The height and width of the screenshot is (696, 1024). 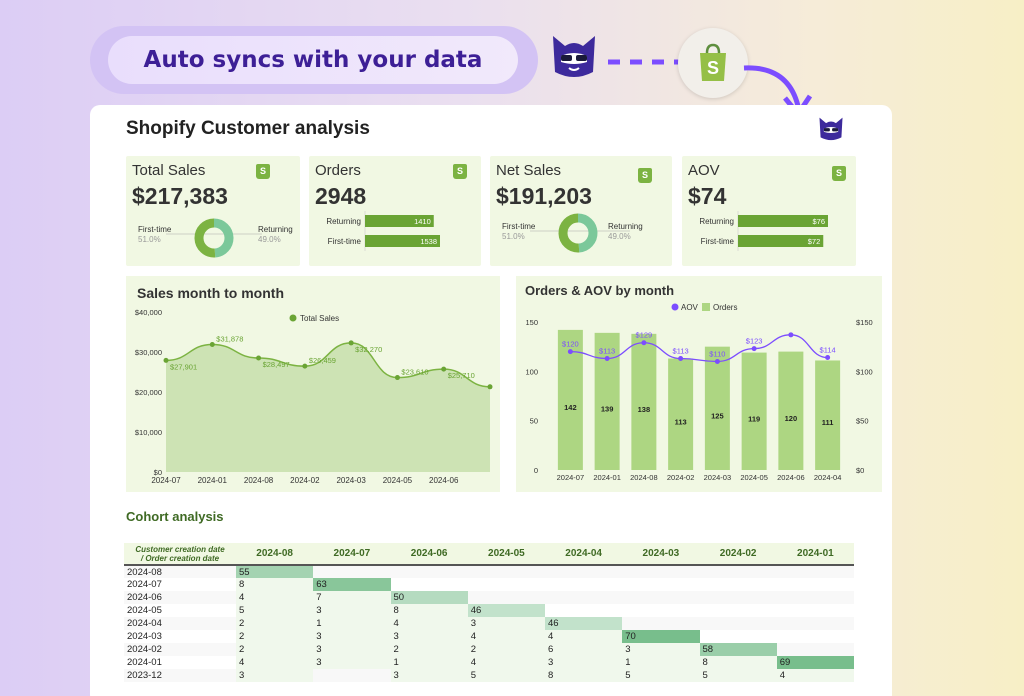 What do you see at coordinates (422, 221) in the screenshot?
I see `bar-value: 1410` at bounding box center [422, 221].